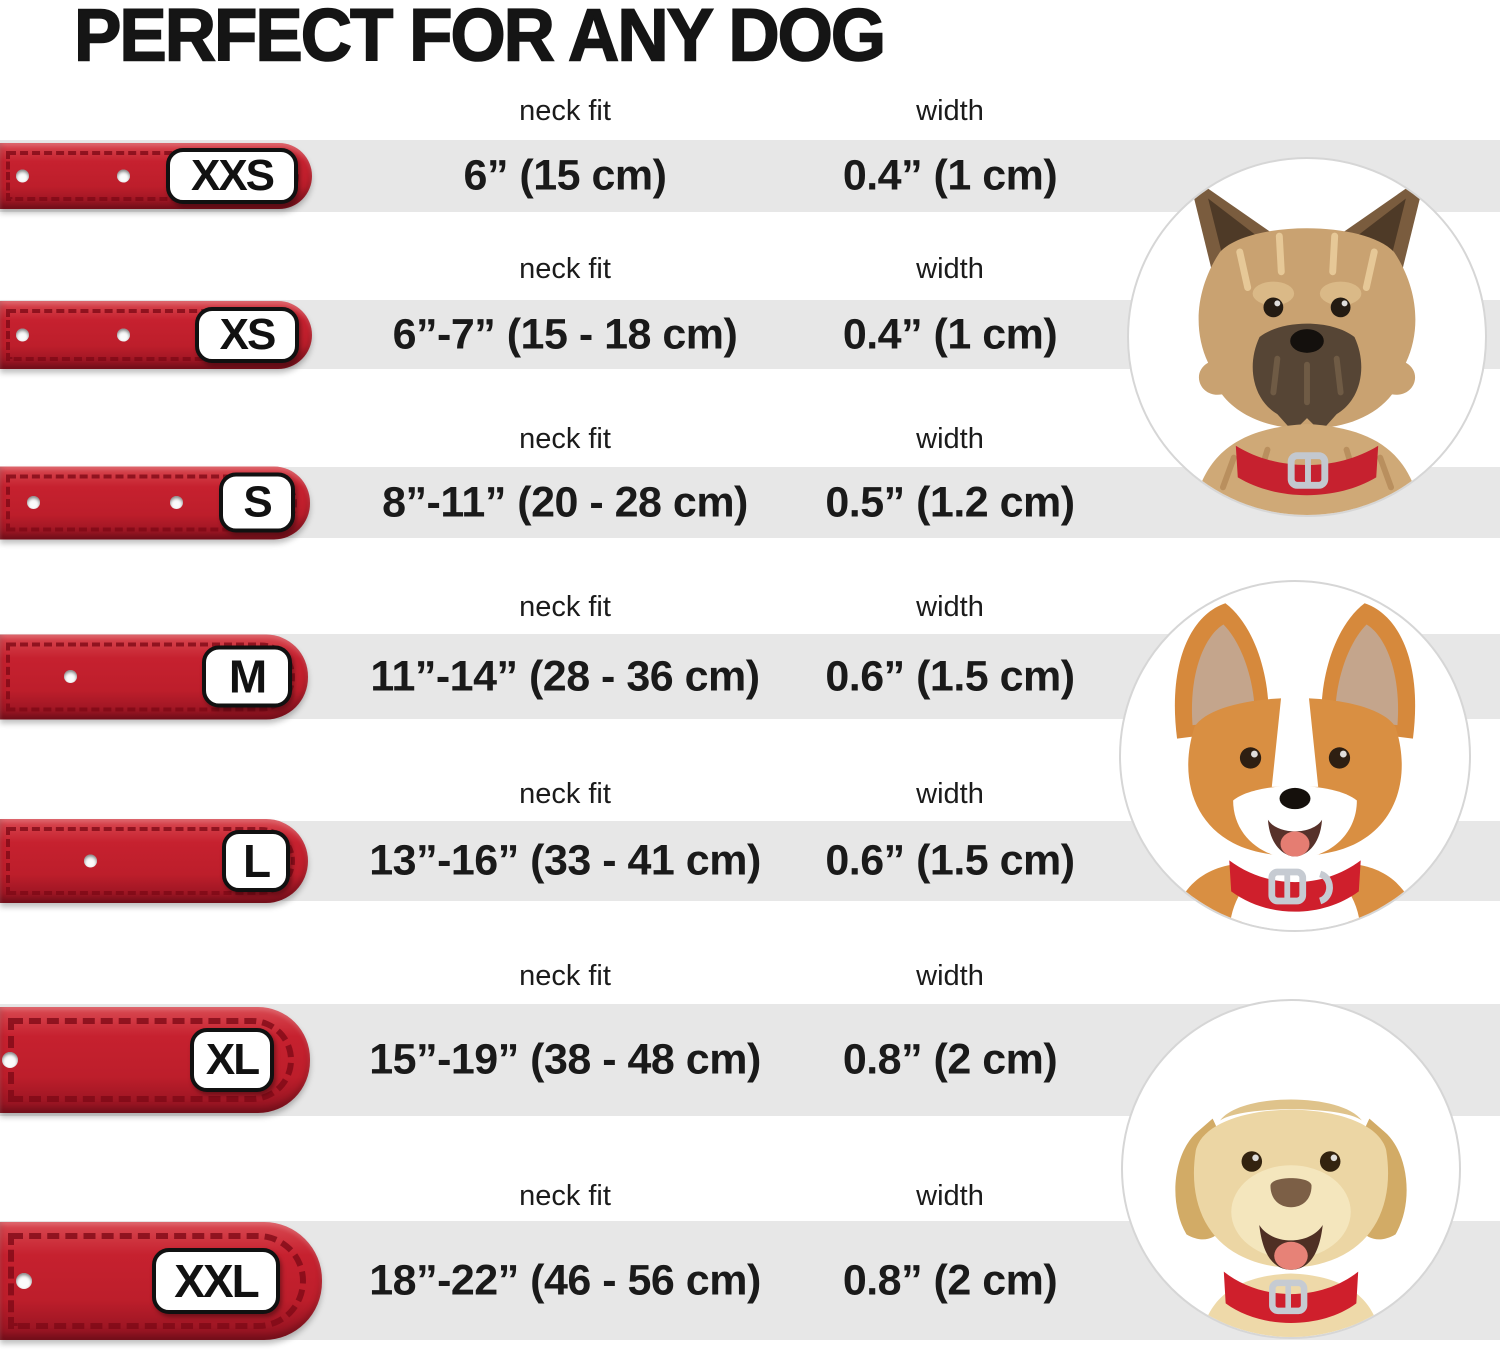  Describe the element at coordinates (156, 176) in the screenshot. I see `red-collar-photo: XXS` at that location.